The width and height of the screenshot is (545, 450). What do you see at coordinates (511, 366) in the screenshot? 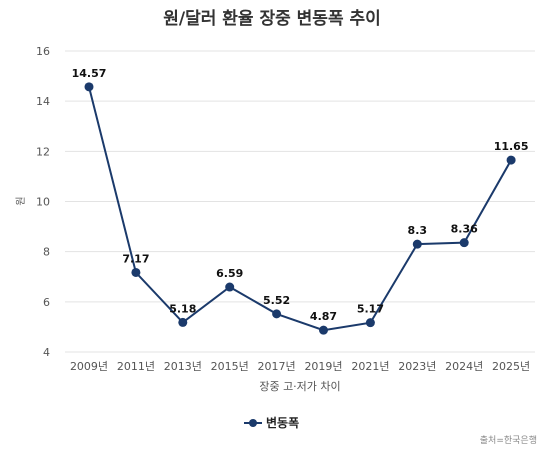
I see `x-tick-label: 2025년` at bounding box center [511, 366].